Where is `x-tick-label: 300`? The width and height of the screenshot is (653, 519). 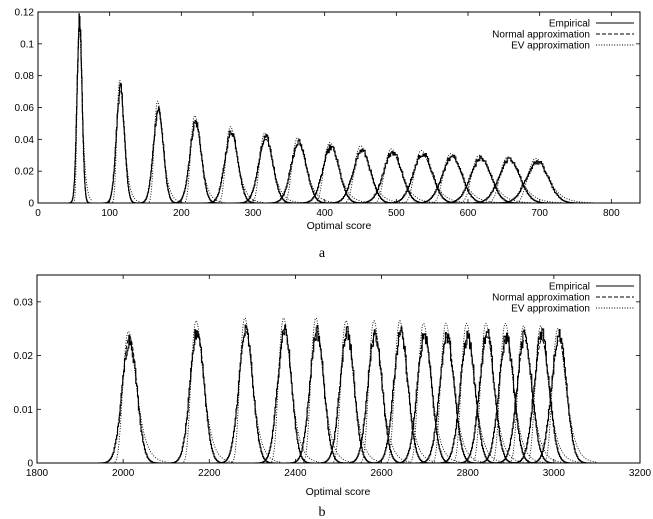 x-tick-label: 300 is located at coordinates (253, 213).